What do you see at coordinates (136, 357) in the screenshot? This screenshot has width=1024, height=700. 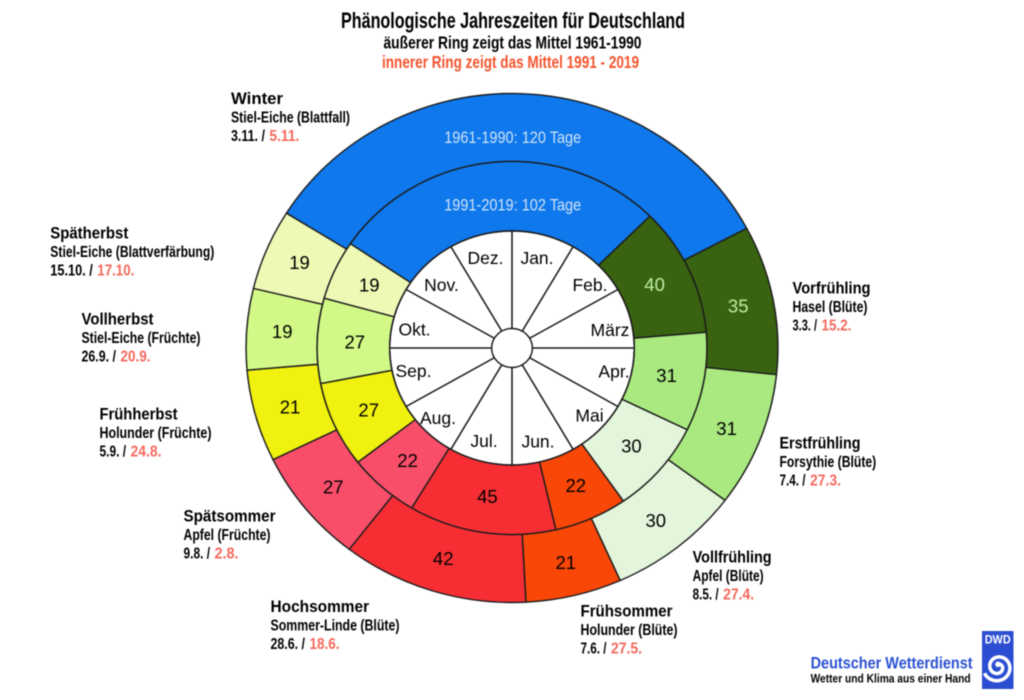 I see `svg-text: 20.9.` at bounding box center [136, 357].